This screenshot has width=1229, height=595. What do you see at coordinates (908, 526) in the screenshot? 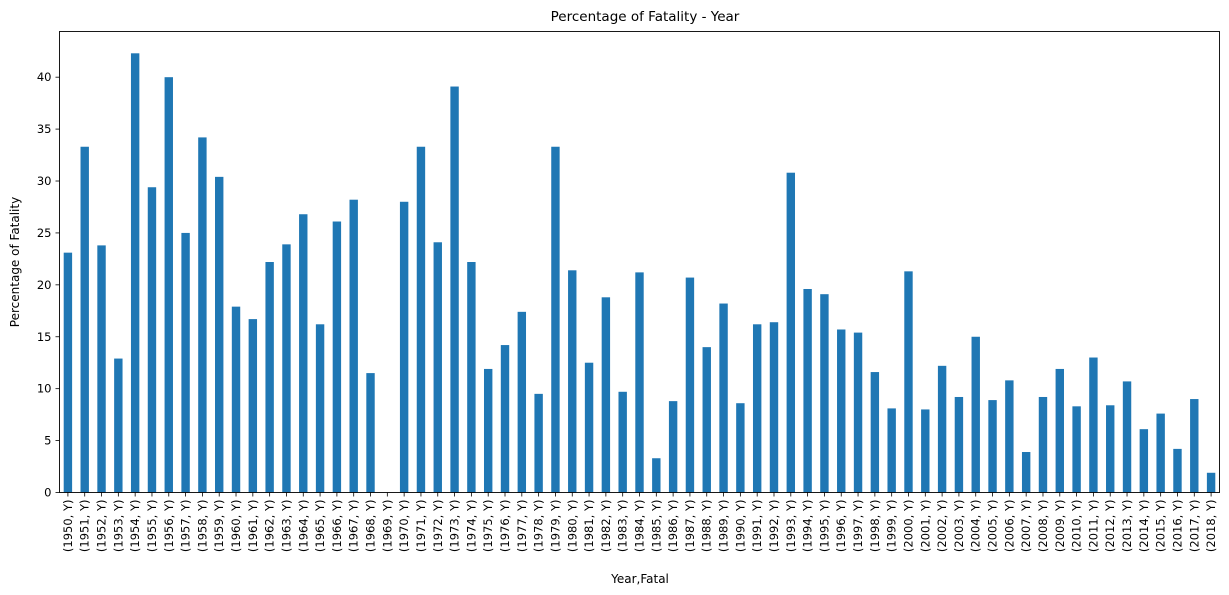
I see `x-tick-label-50: (2000, Y)` at bounding box center [908, 526].